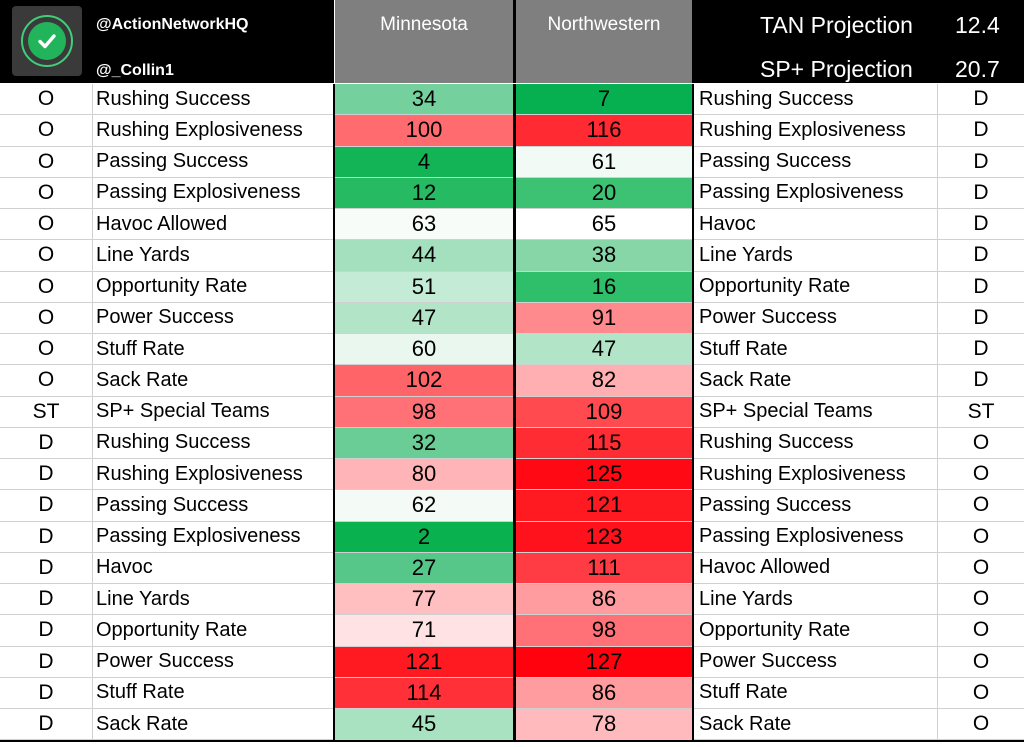  I want to click on northwestern-rank-cell: 127, so click(604, 661).